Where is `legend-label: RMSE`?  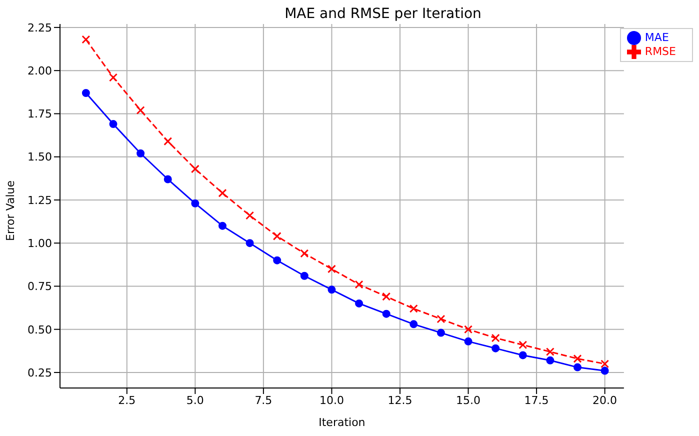
legend-label: RMSE is located at coordinates (660, 51).